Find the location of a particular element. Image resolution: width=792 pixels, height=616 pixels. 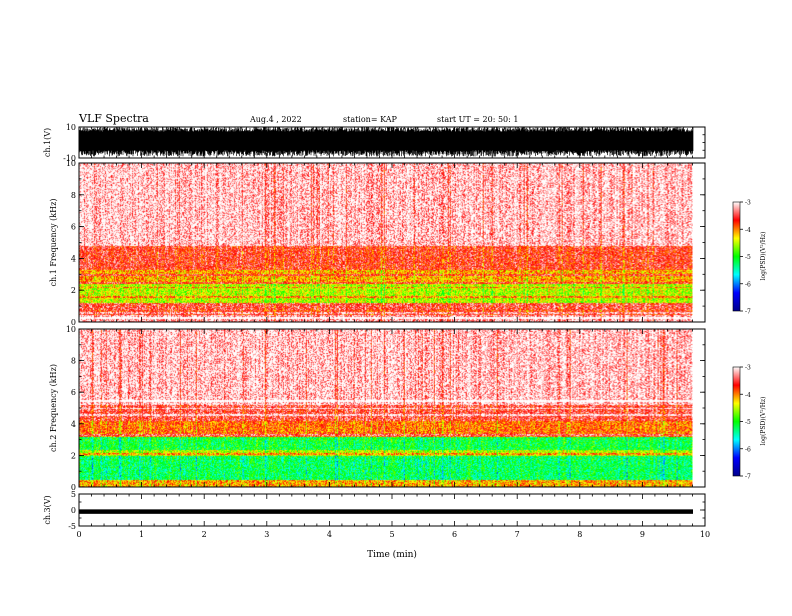

ch3-waveform-line is located at coordinates (386, 511).